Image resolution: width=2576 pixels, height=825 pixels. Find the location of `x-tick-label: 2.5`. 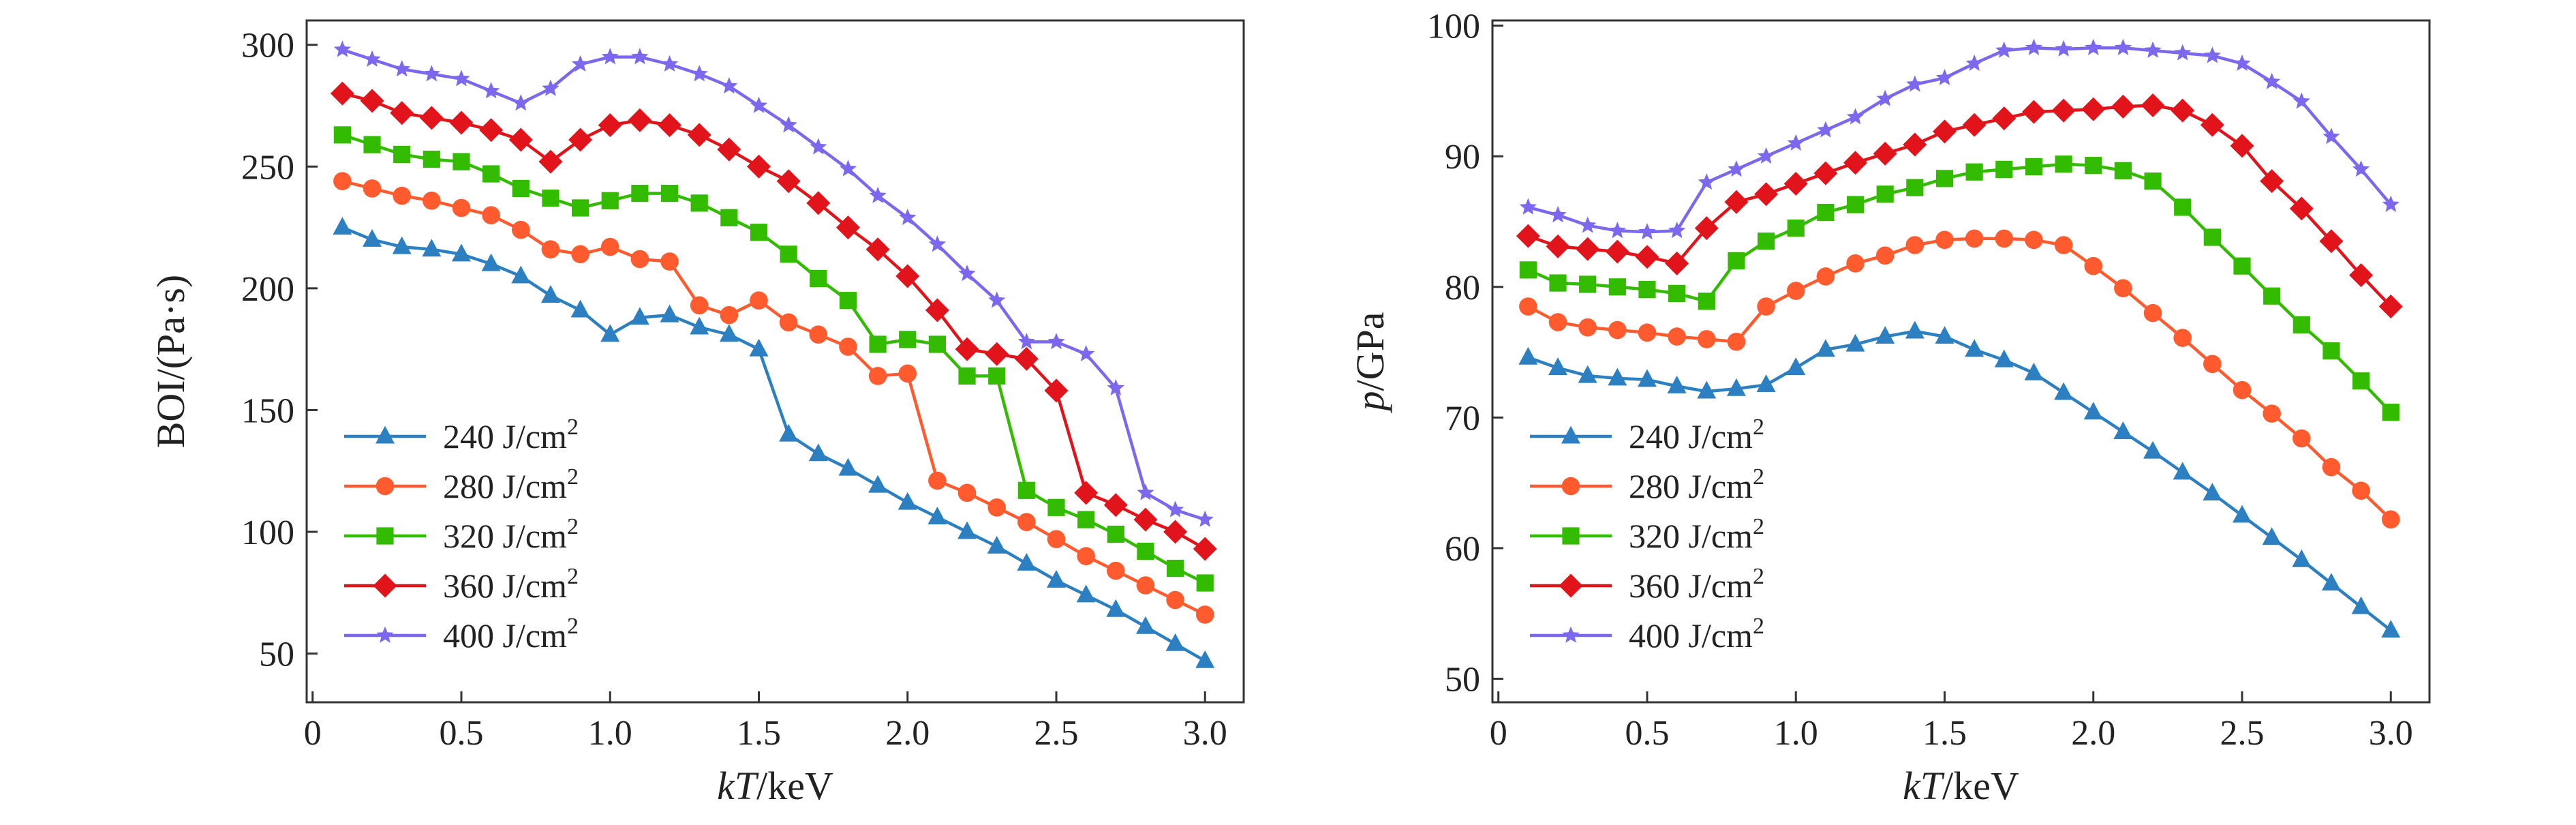

x-tick-label: 2.5 is located at coordinates (1056, 733).